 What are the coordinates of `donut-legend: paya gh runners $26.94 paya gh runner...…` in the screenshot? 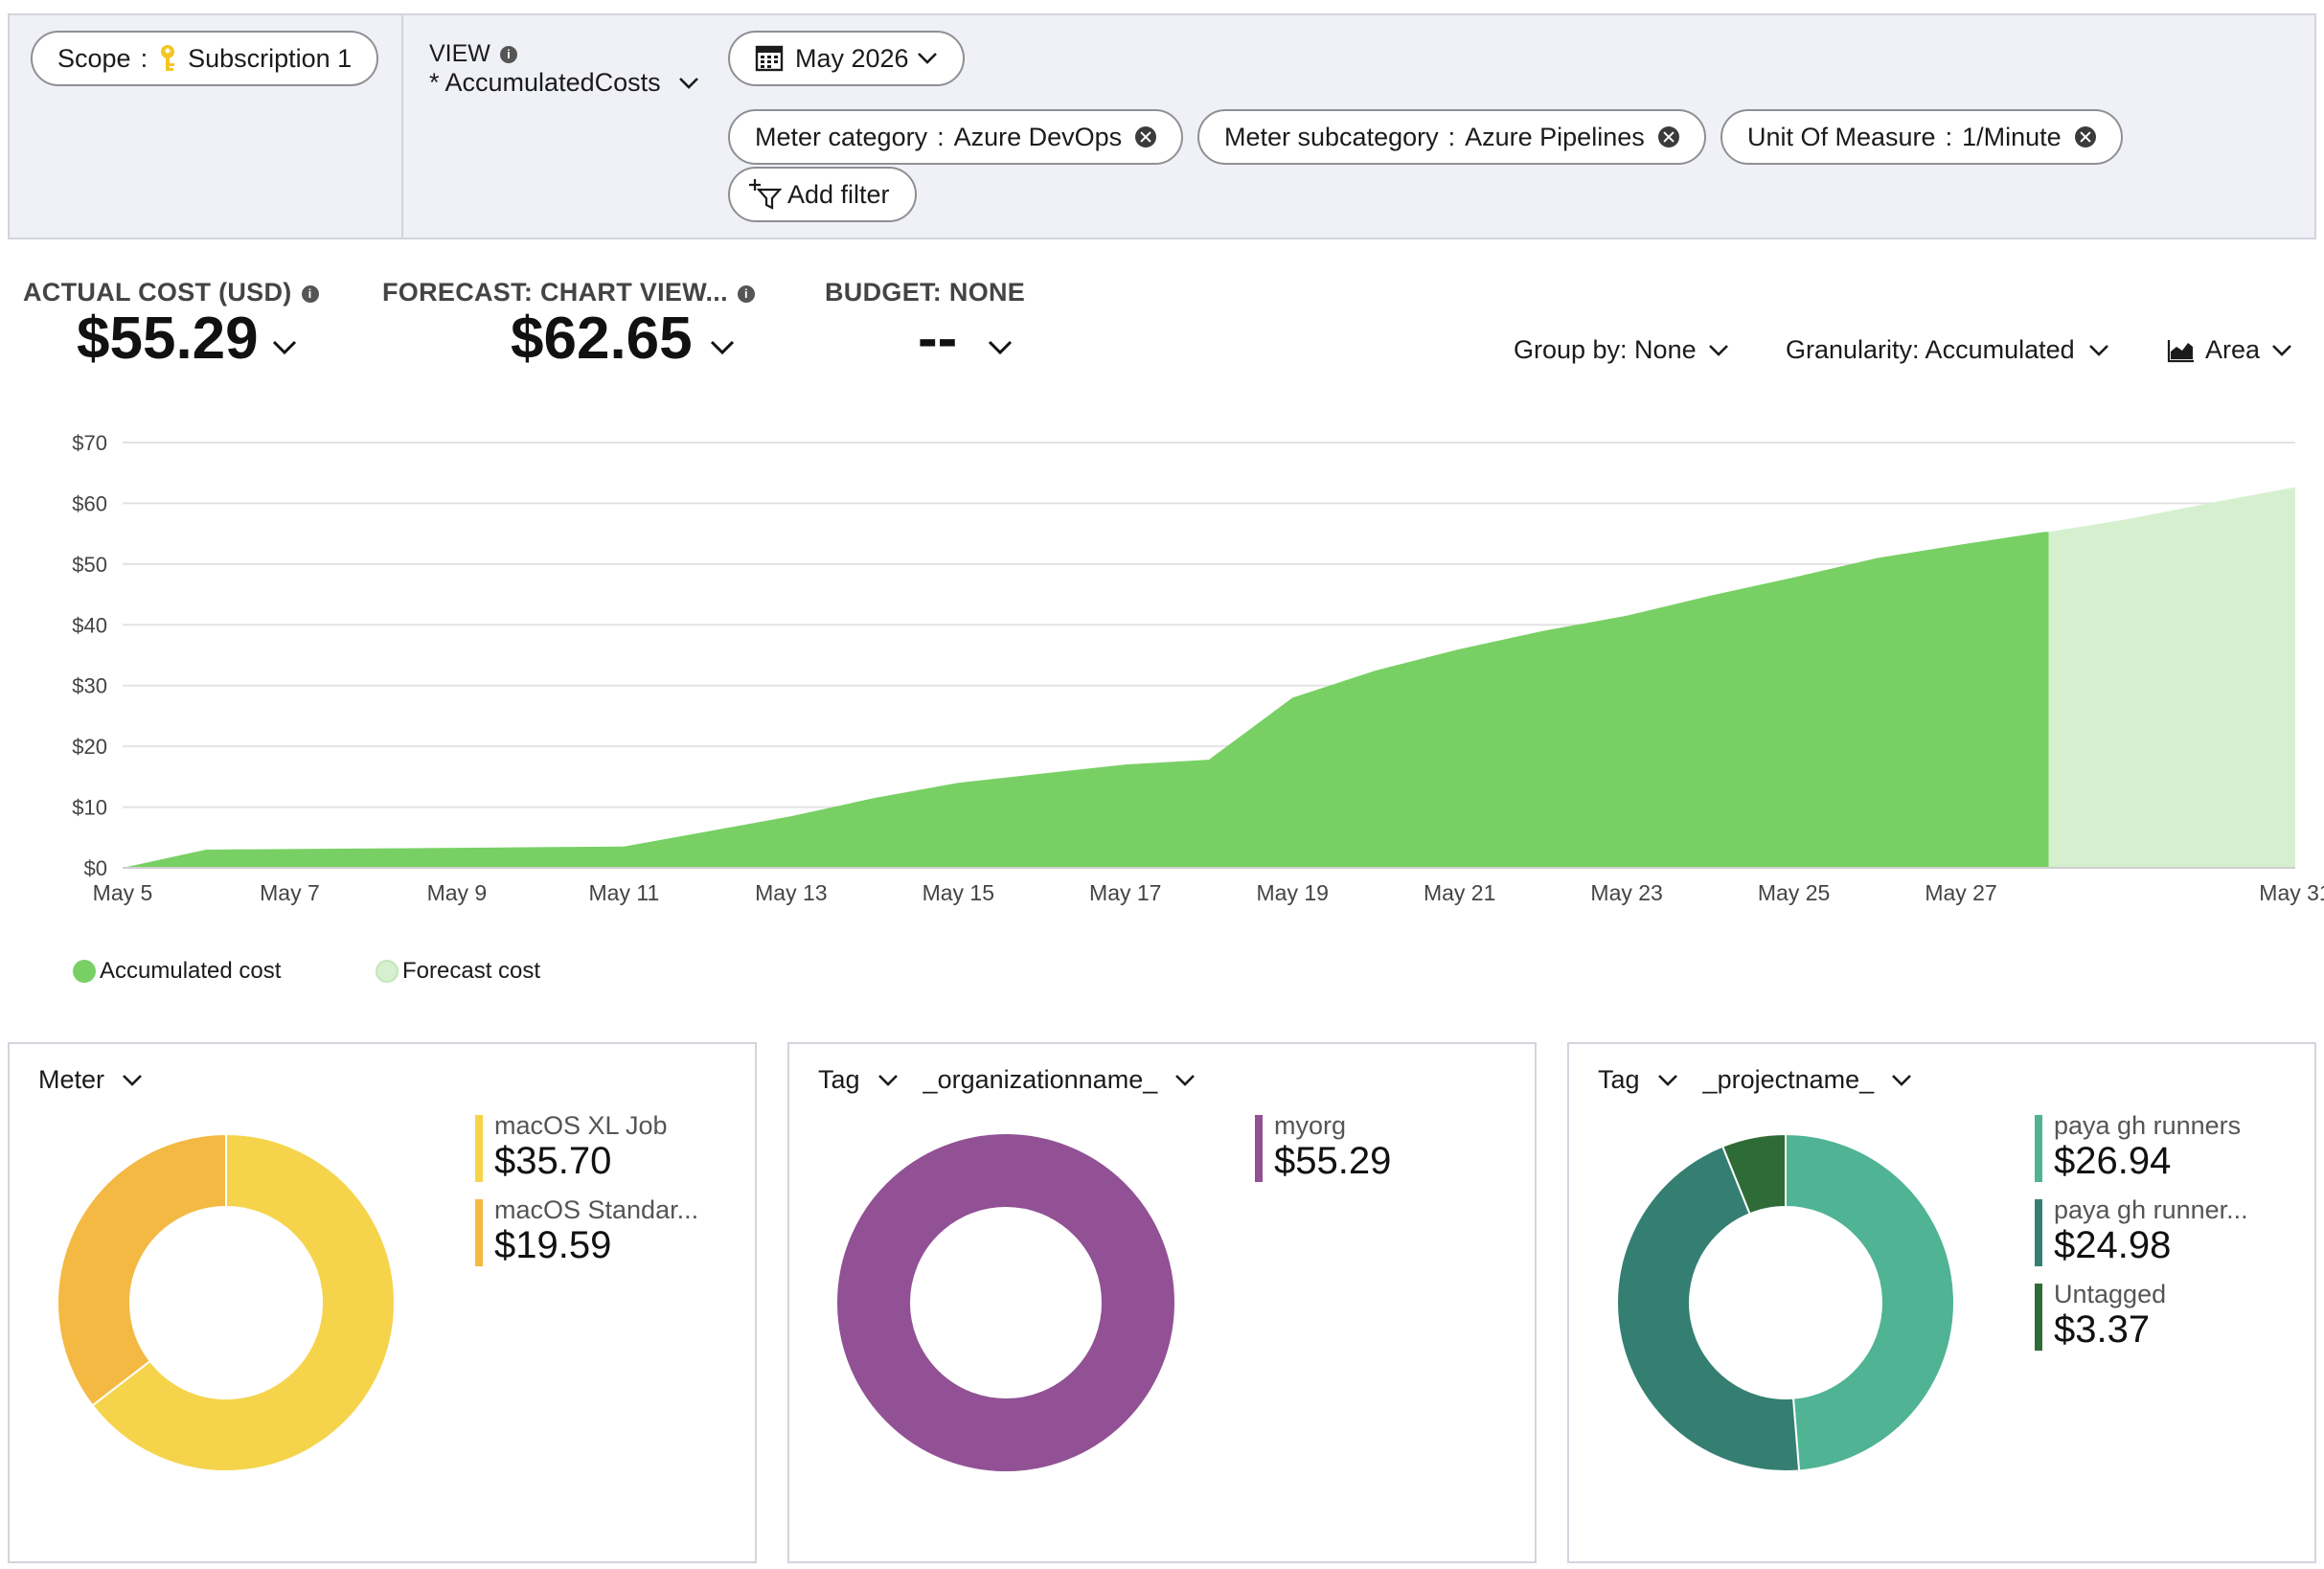 It's located at (2141, 1237).